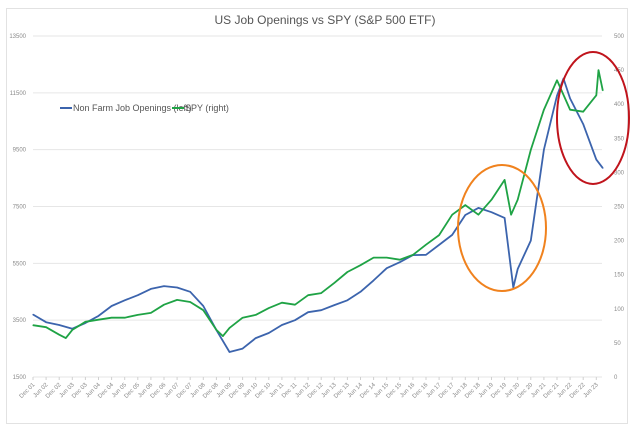 This screenshot has width=640, height=432. Describe the element at coordinates (20, 151) in the screenshot. I see `y-left-tick-label: 9500` at that location.